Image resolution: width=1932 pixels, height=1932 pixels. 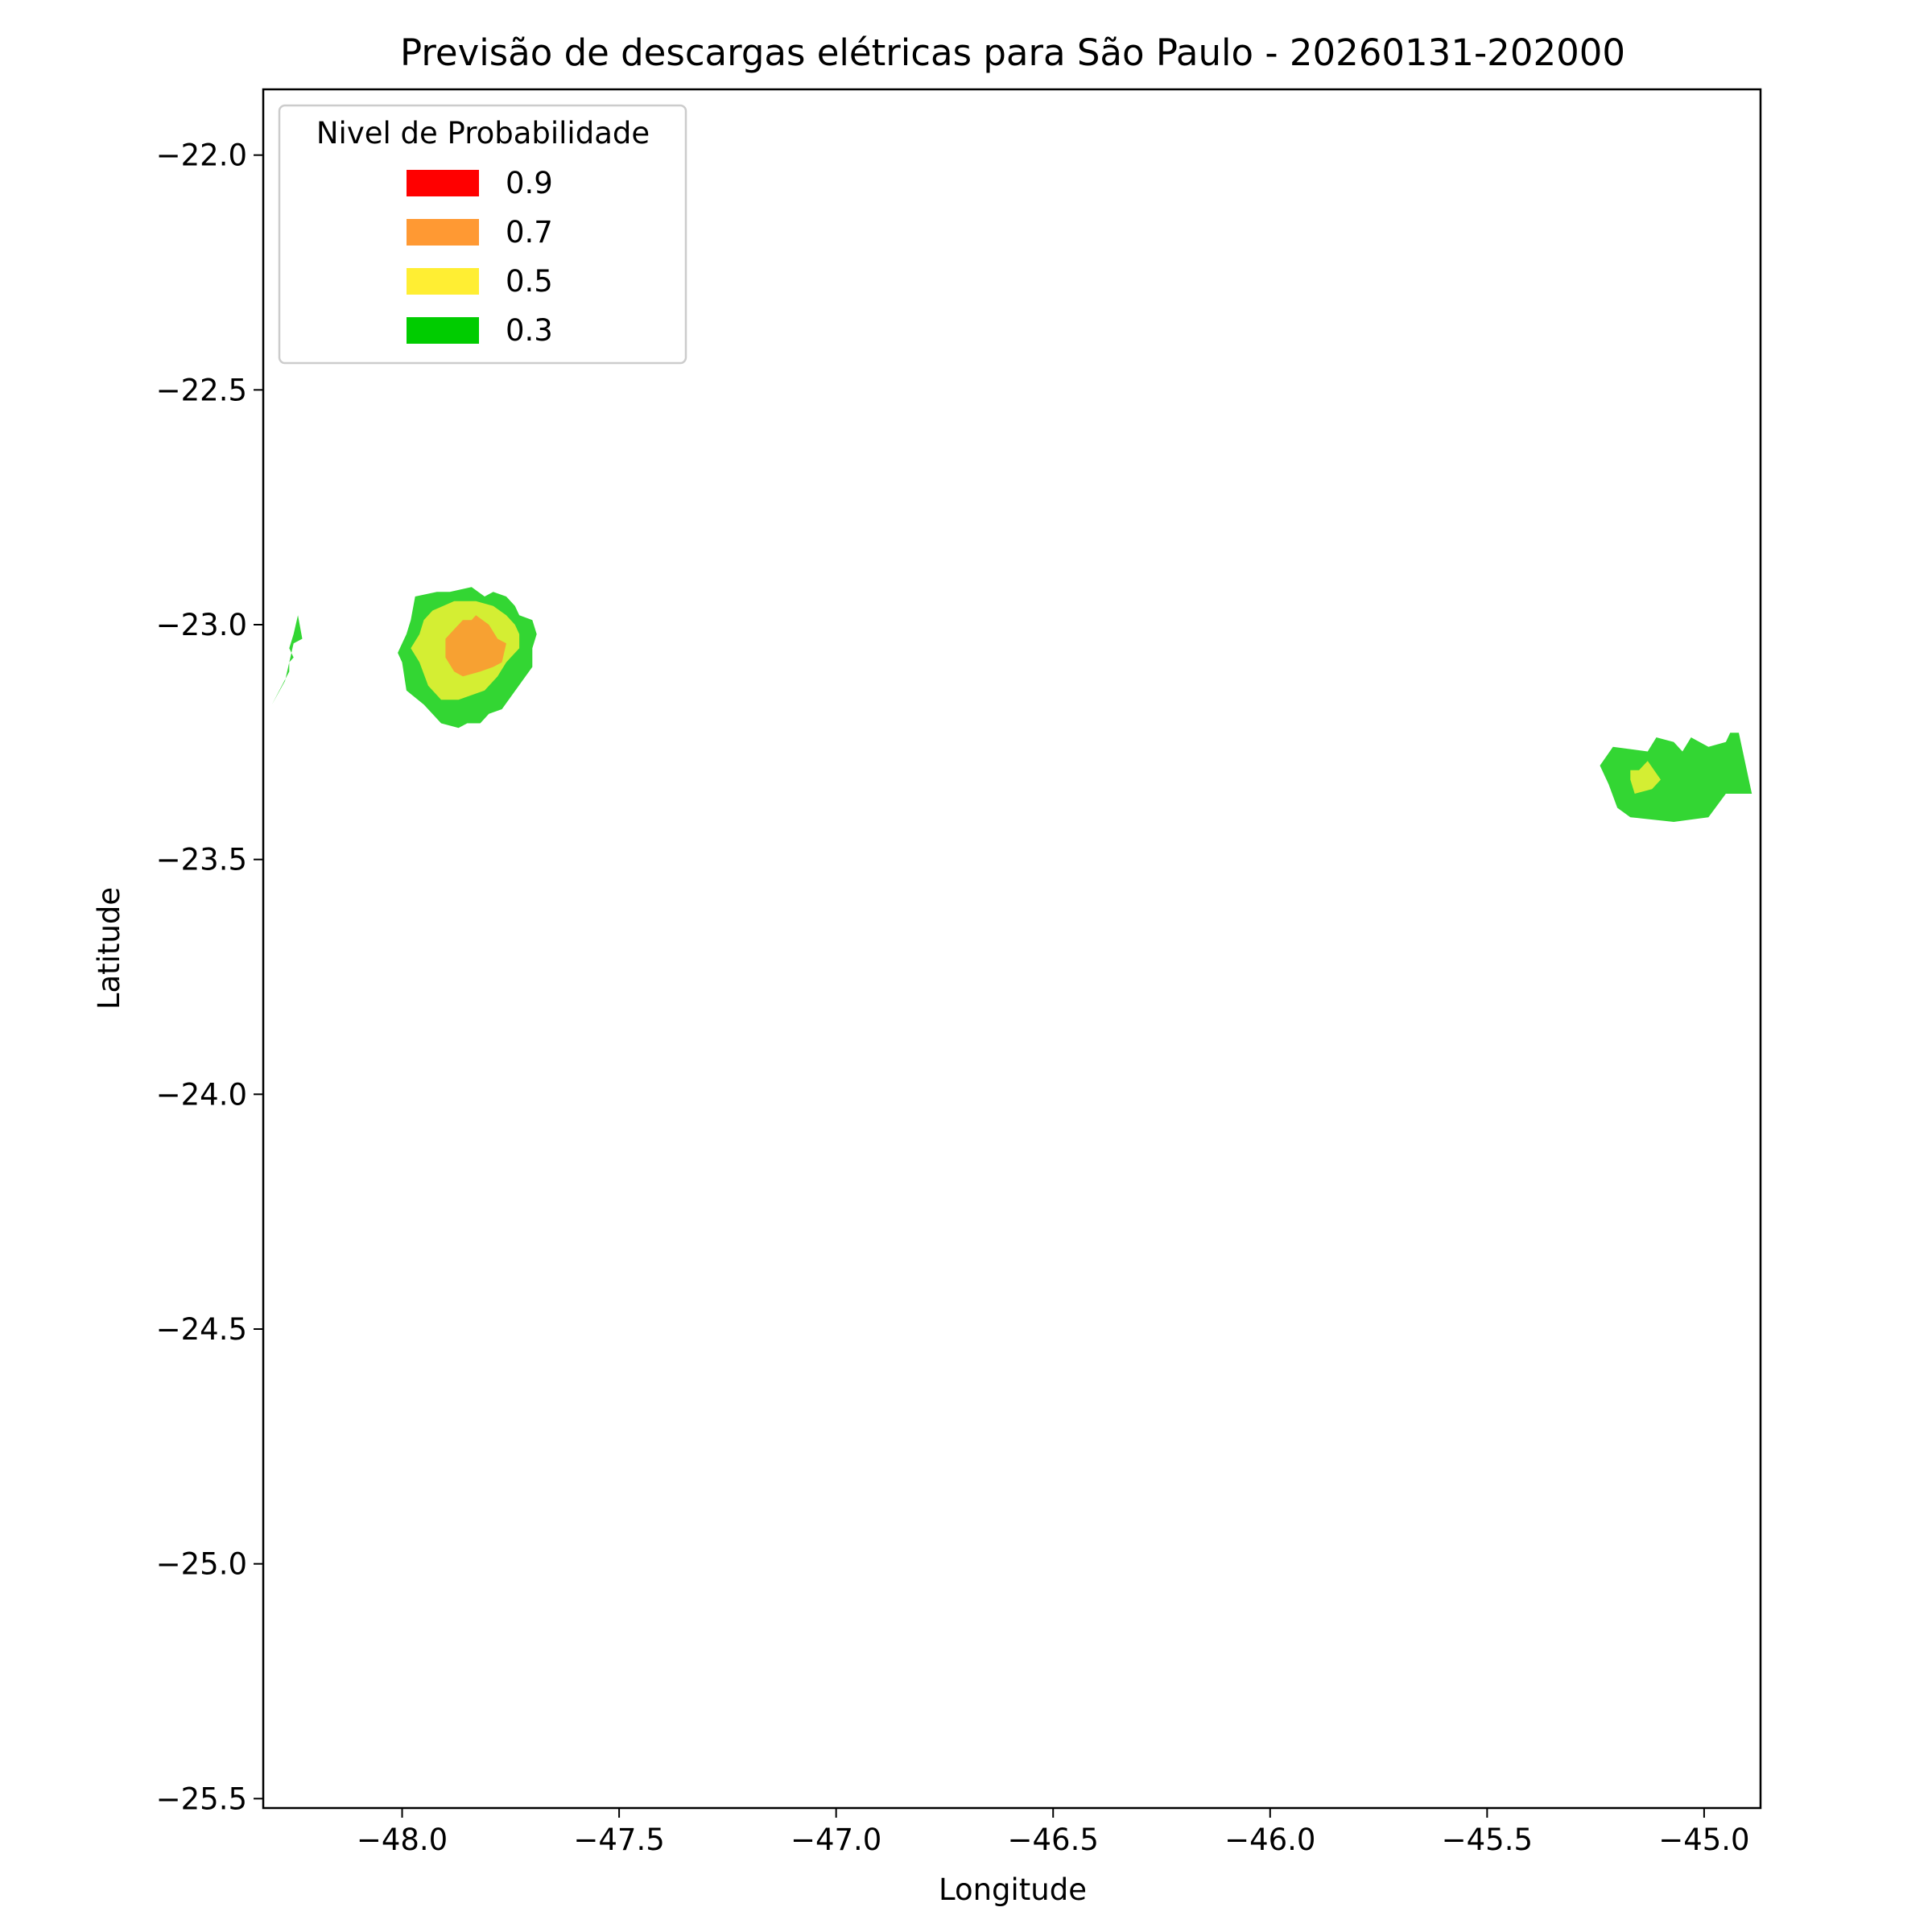 What do you see at coordinates (201, 155) in the screenshot?
I see `y-tick-label: −22.0` at bounding box center [201, 155].